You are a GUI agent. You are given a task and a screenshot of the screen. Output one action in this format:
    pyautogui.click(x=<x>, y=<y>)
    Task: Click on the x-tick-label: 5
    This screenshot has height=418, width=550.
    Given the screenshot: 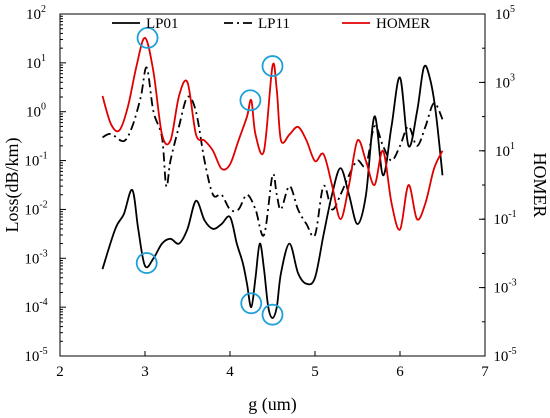 What is the action you would take?
    pyautogui.click(x=315, y=372)
    